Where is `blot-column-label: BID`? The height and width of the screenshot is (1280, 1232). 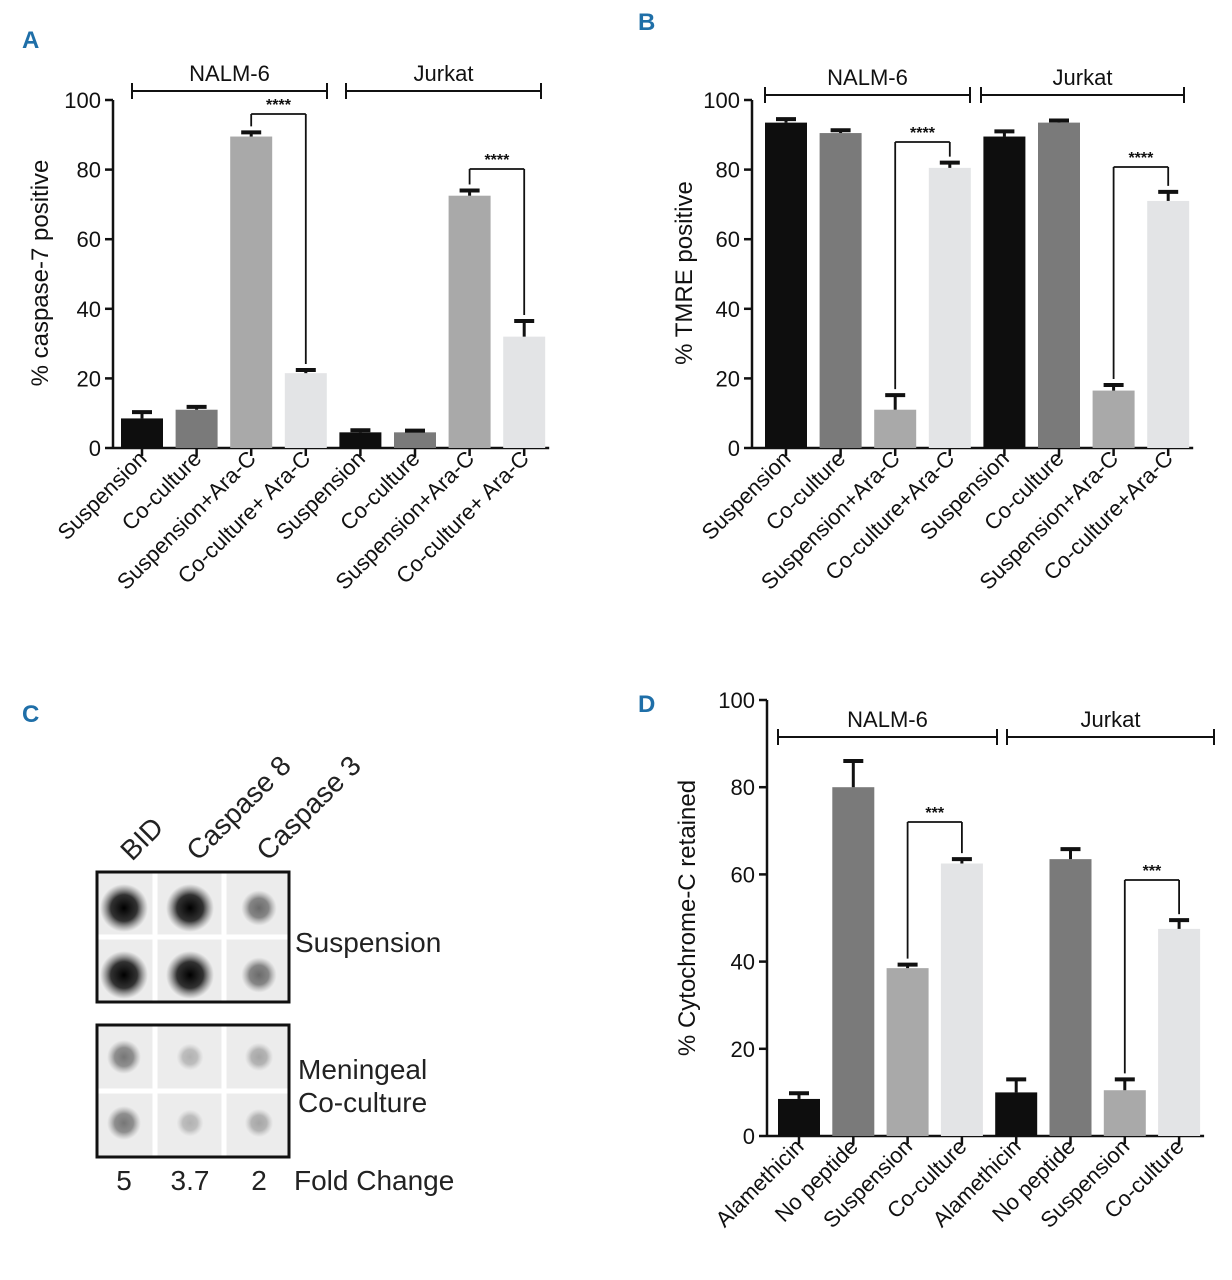 blot-column-label: BID is located at coordinates (141, 838).